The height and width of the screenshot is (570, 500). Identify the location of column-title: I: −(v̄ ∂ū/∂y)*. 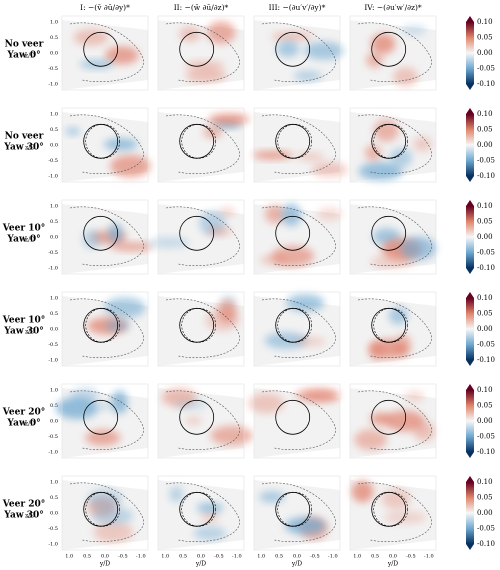
(105, 7).